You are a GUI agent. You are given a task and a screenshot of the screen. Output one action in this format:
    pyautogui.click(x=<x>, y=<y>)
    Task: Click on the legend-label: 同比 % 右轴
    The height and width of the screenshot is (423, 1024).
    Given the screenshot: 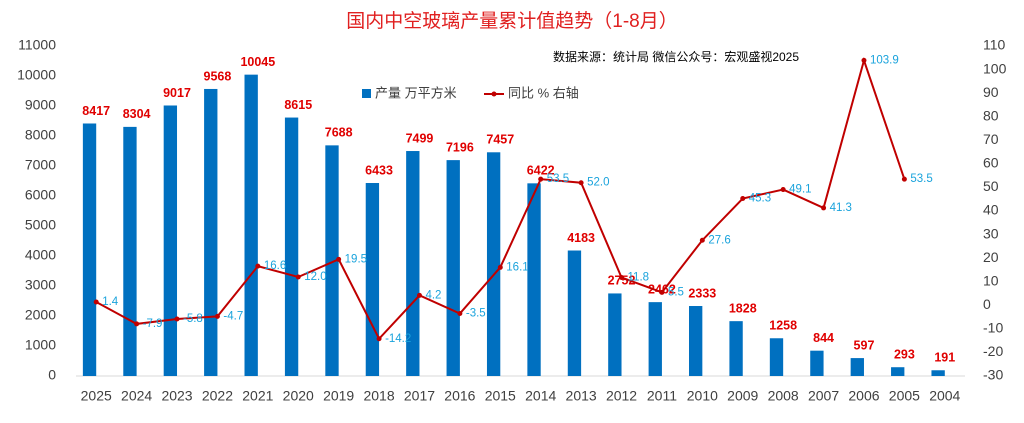 What is the action you would take?
    pyautogui.click(x=543, y=92)
    